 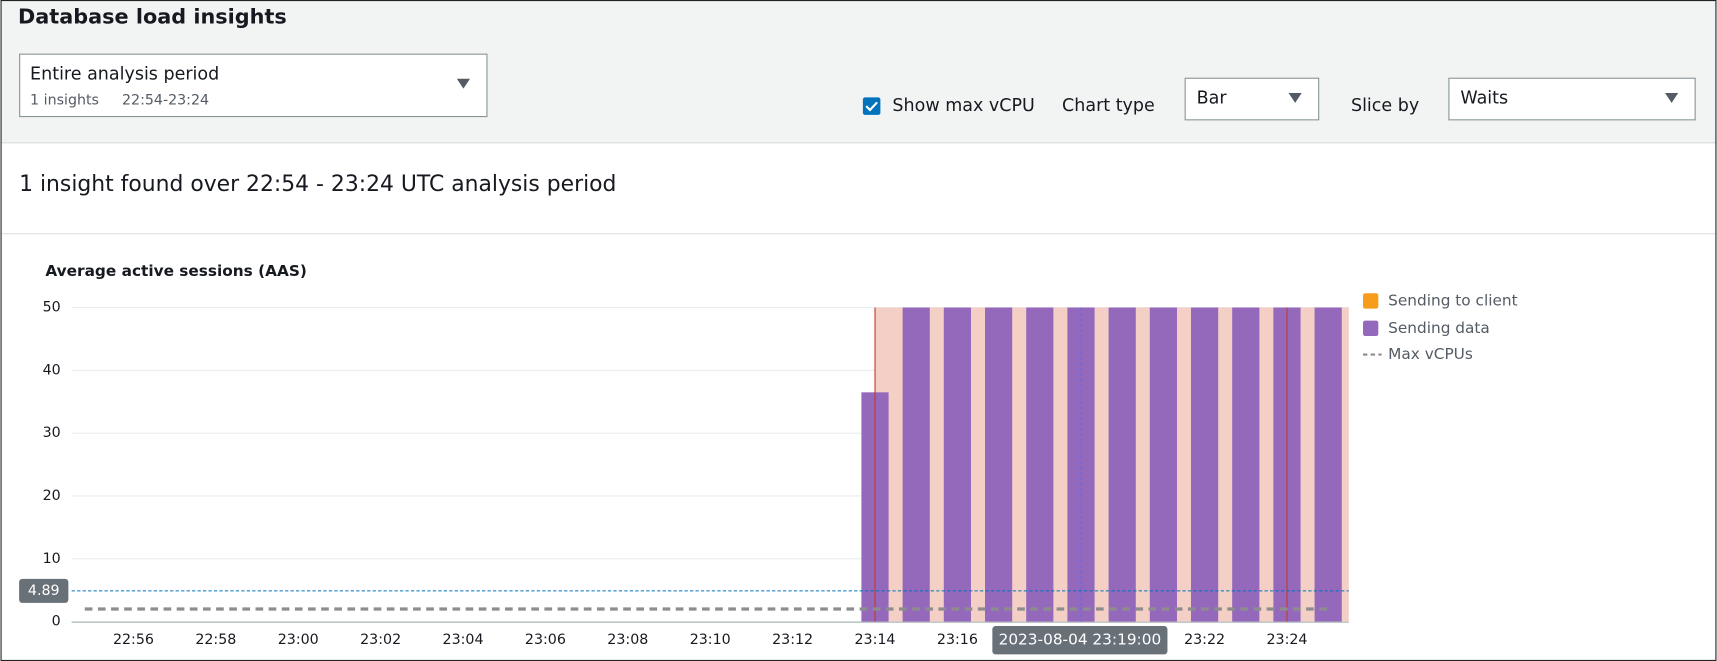 I want to click on select-label: Entire analysis period, so click(x=124, y=74).